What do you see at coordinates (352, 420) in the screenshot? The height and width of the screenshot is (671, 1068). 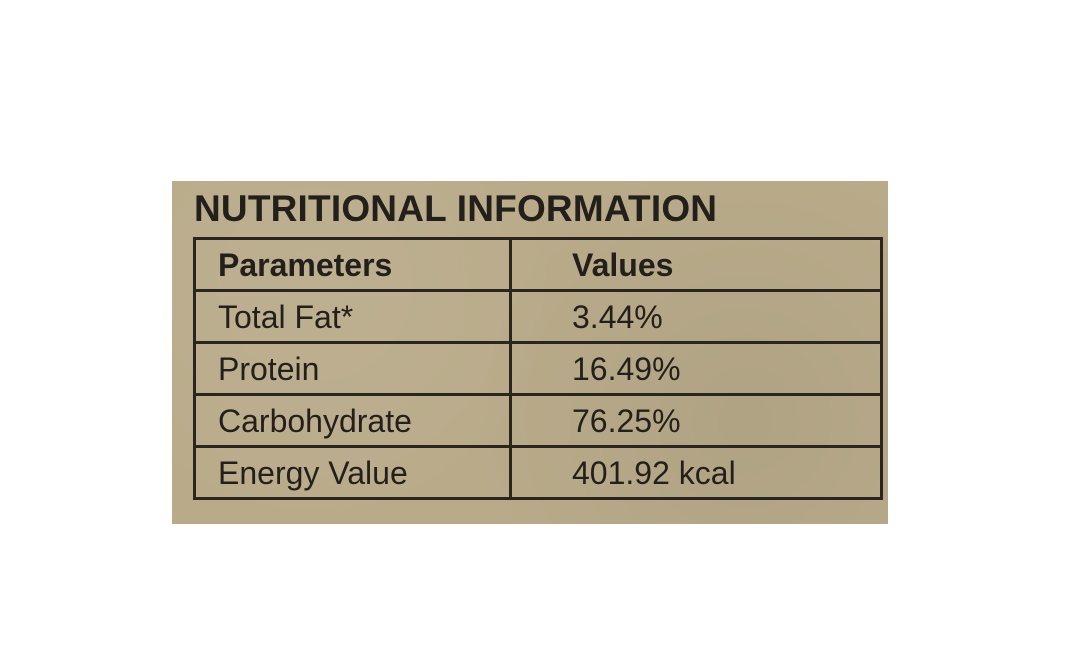 I see `parameter-cell: Carbohydrate` at bounding box center [352, 420].